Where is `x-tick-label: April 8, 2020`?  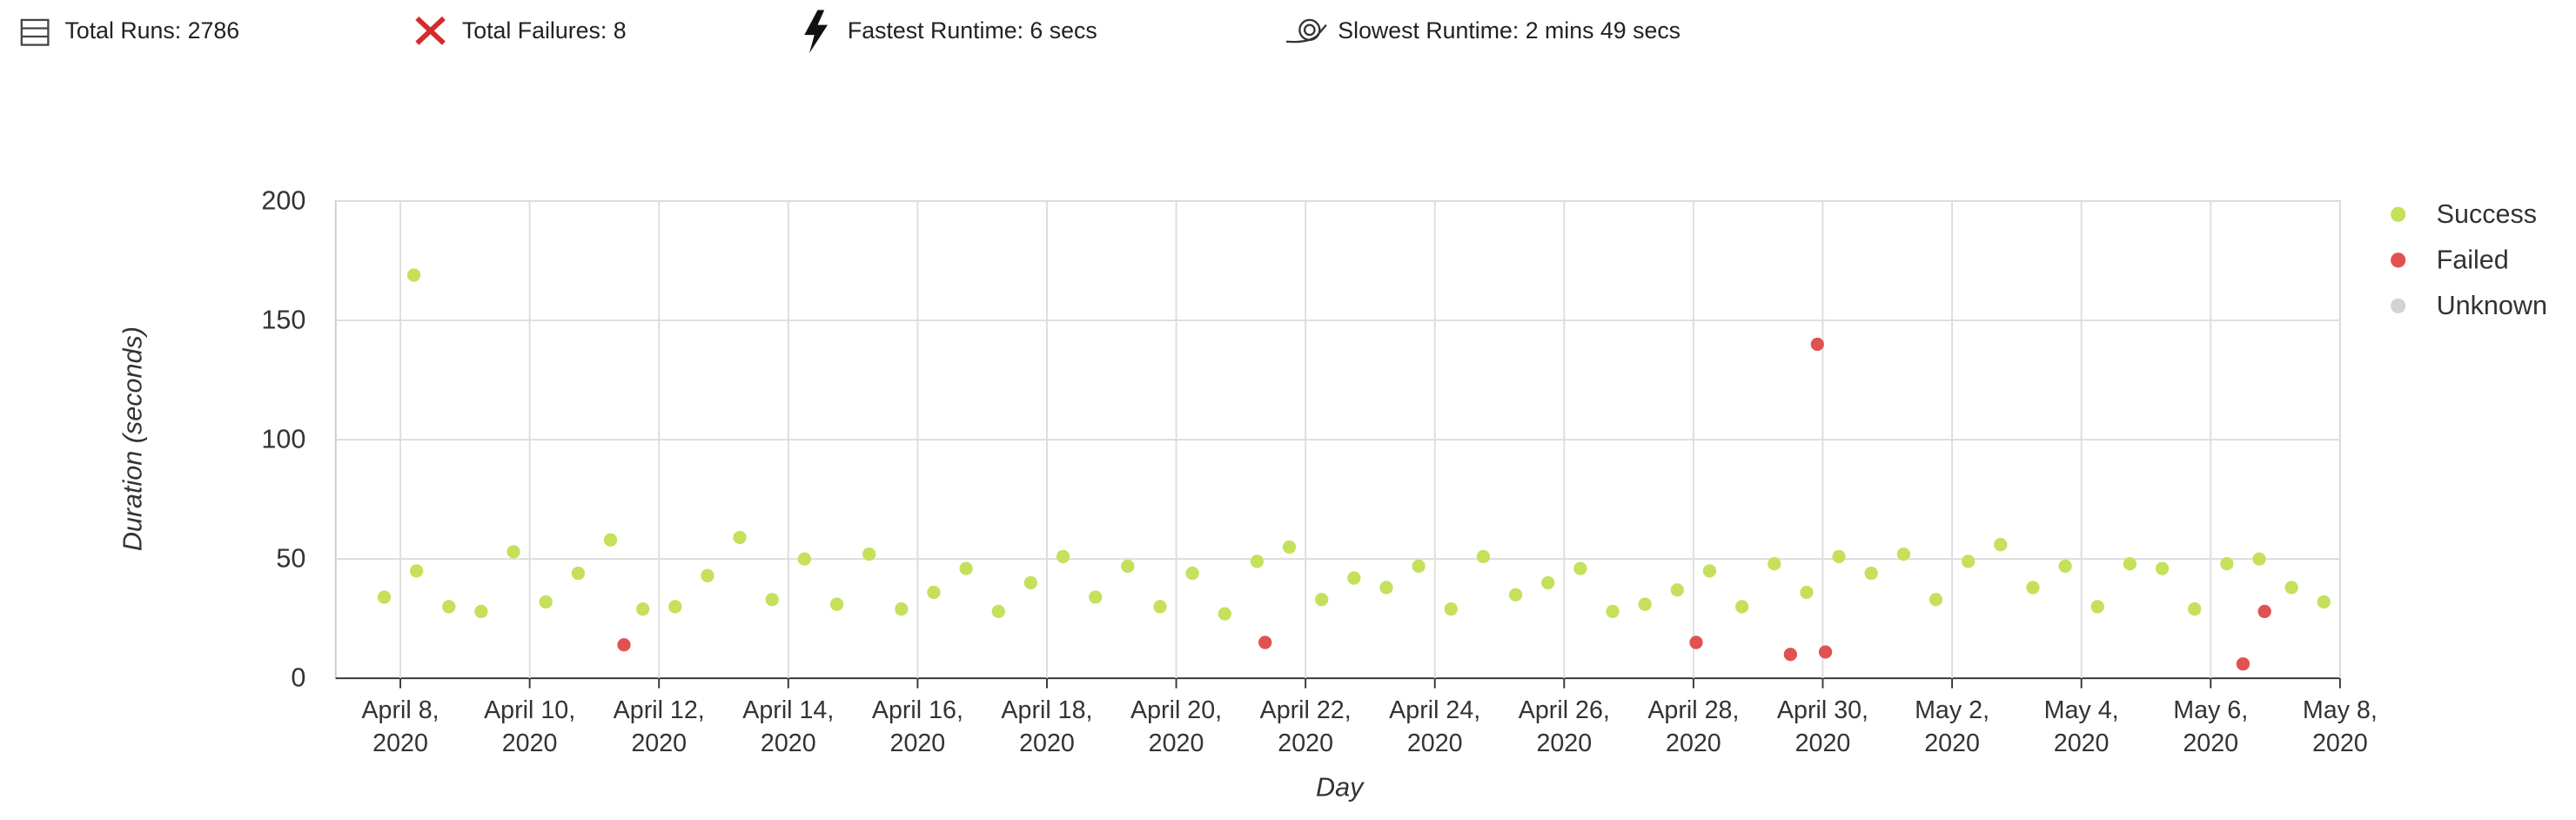
x-tick-label: April 8, 2020 is located at coordinates (400, 727).